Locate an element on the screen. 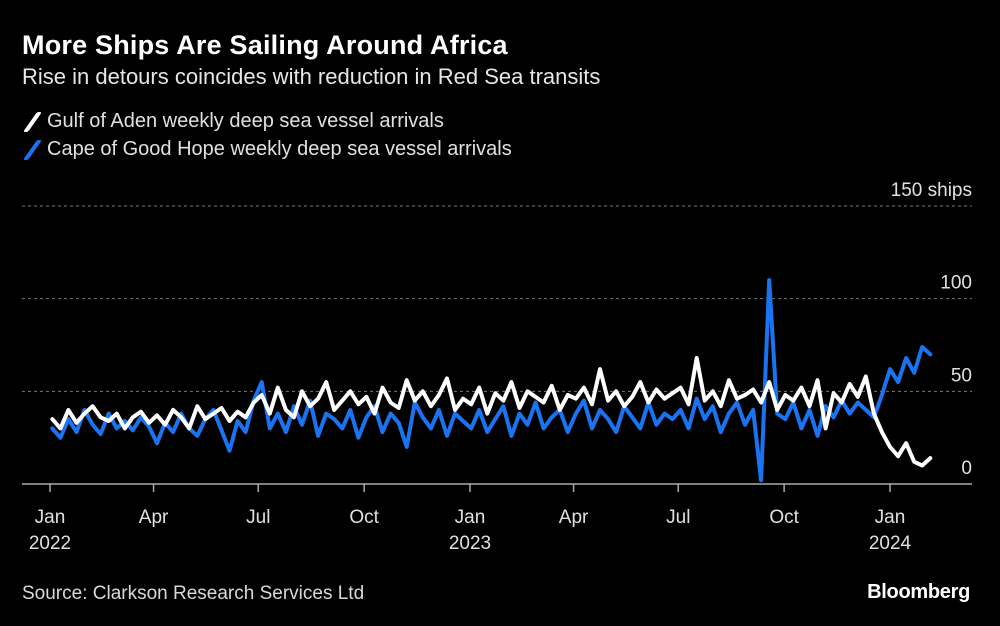 Image resolution: width=1000 pixels, height=626 pixels. y-tick-label: 100 is located at coordinates (956, 283).